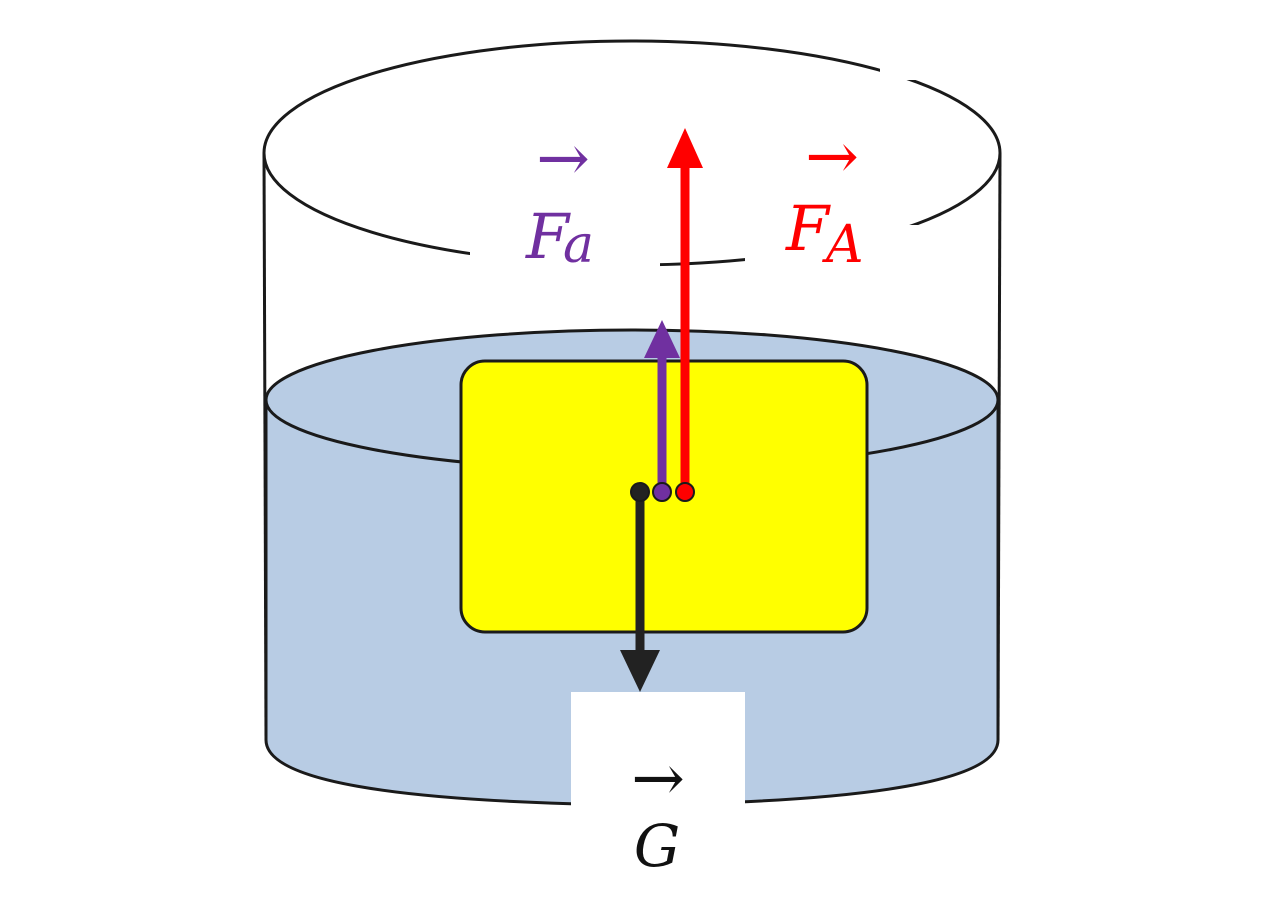 This screenshot has width=1280, height=900. Describe the element at coordinates (910, 62) in the screenshot. I see `rim-gap-top` at that location.